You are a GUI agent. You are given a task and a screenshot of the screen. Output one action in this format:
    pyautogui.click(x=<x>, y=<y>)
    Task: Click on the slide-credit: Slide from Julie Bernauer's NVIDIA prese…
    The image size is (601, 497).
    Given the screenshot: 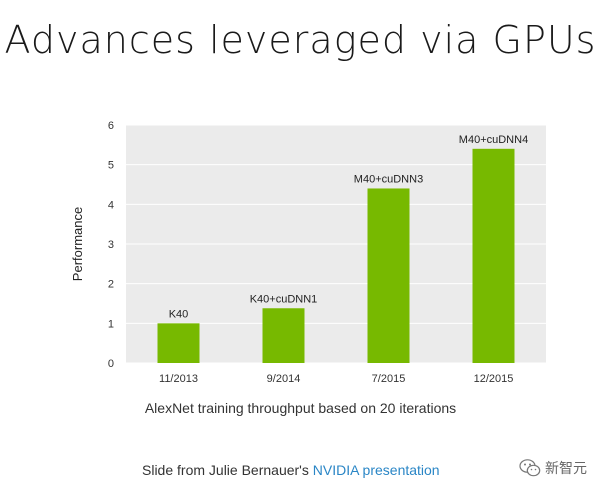 What is the action you would take?
    pyautogui.click(x=291, y=470)
    